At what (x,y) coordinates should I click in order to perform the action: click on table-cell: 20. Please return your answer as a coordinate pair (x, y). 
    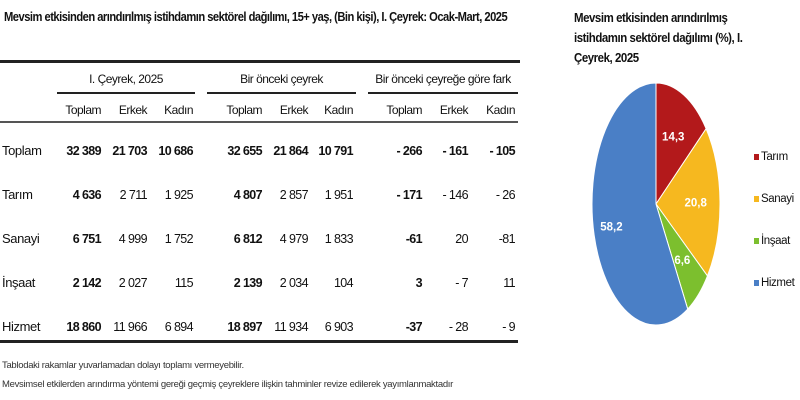
    Looking at the image, I should click on (461, 239).